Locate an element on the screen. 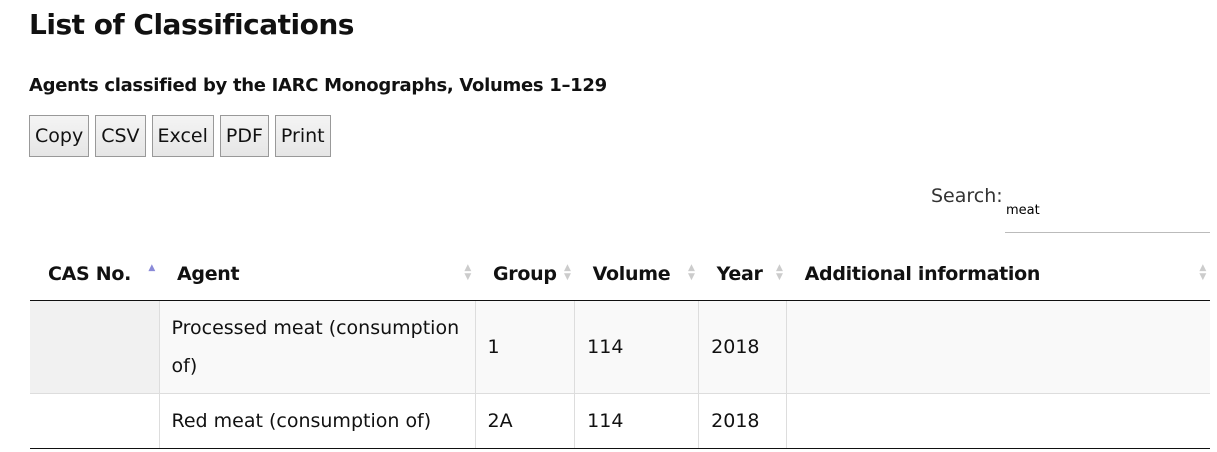 This screenshot has width=1217, height=452. sort-asc-icon: ▲ is located at coordinates (151, 268).